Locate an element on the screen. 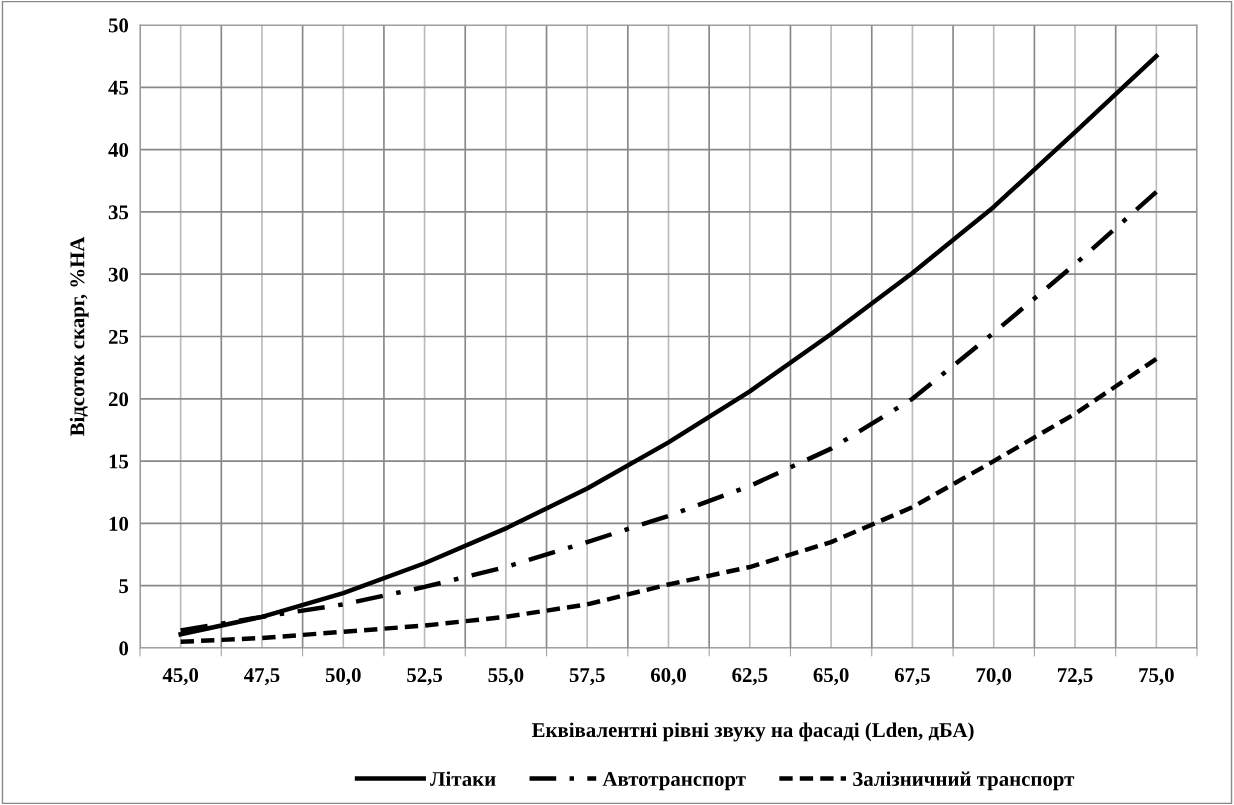 This screenshot has width=1234, height=805. x-tick-label: 50,0 is located at coordinates (343, 677).